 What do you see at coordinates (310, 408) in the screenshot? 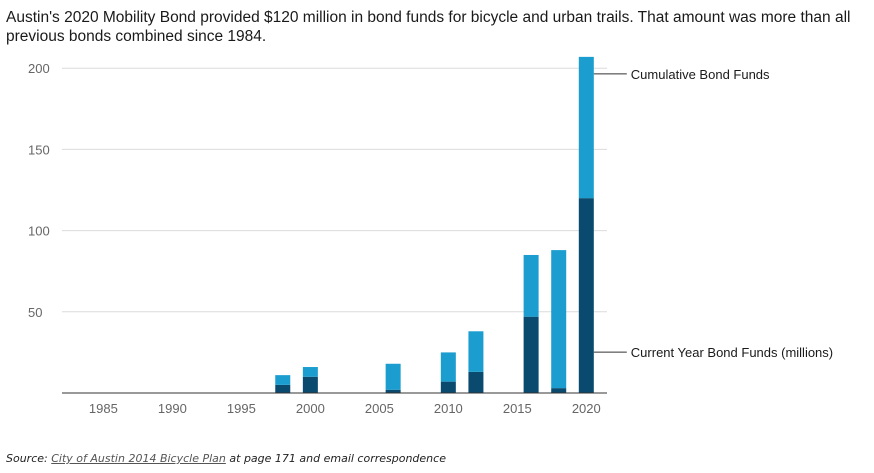
I see `x-tick-label: 2000` at bounding box center [310, 408].